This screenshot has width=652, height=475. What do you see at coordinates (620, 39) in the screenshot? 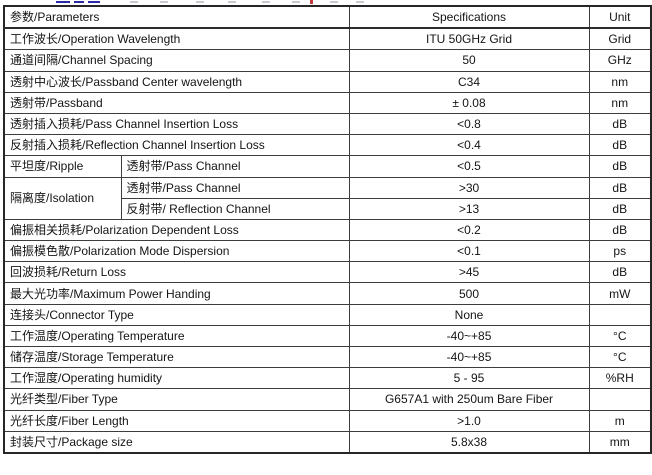
I see `unit-cell: Grid` at bounding box center [620, 39].